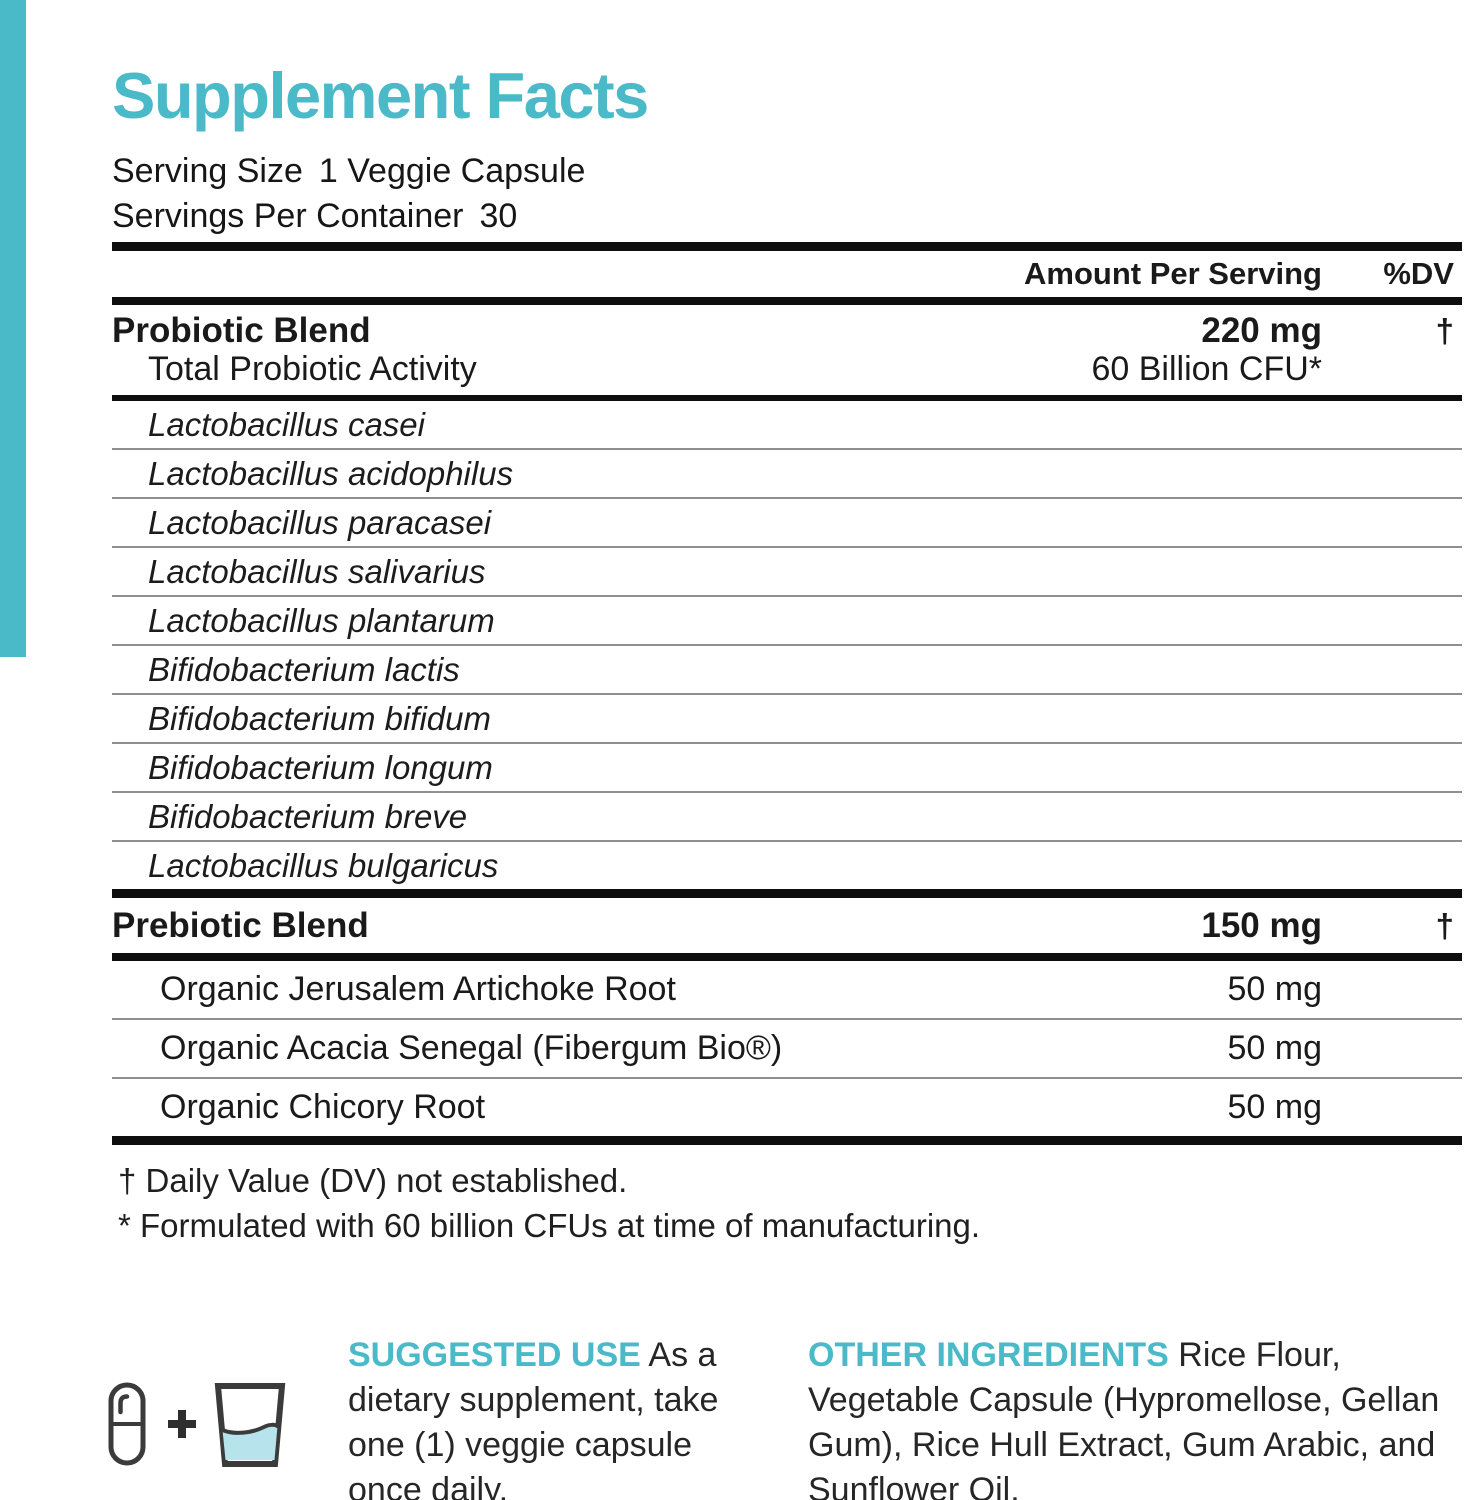  I want to click on serving-size-line: Serving Size 1 Veggie Capsule, so click(787, 171).